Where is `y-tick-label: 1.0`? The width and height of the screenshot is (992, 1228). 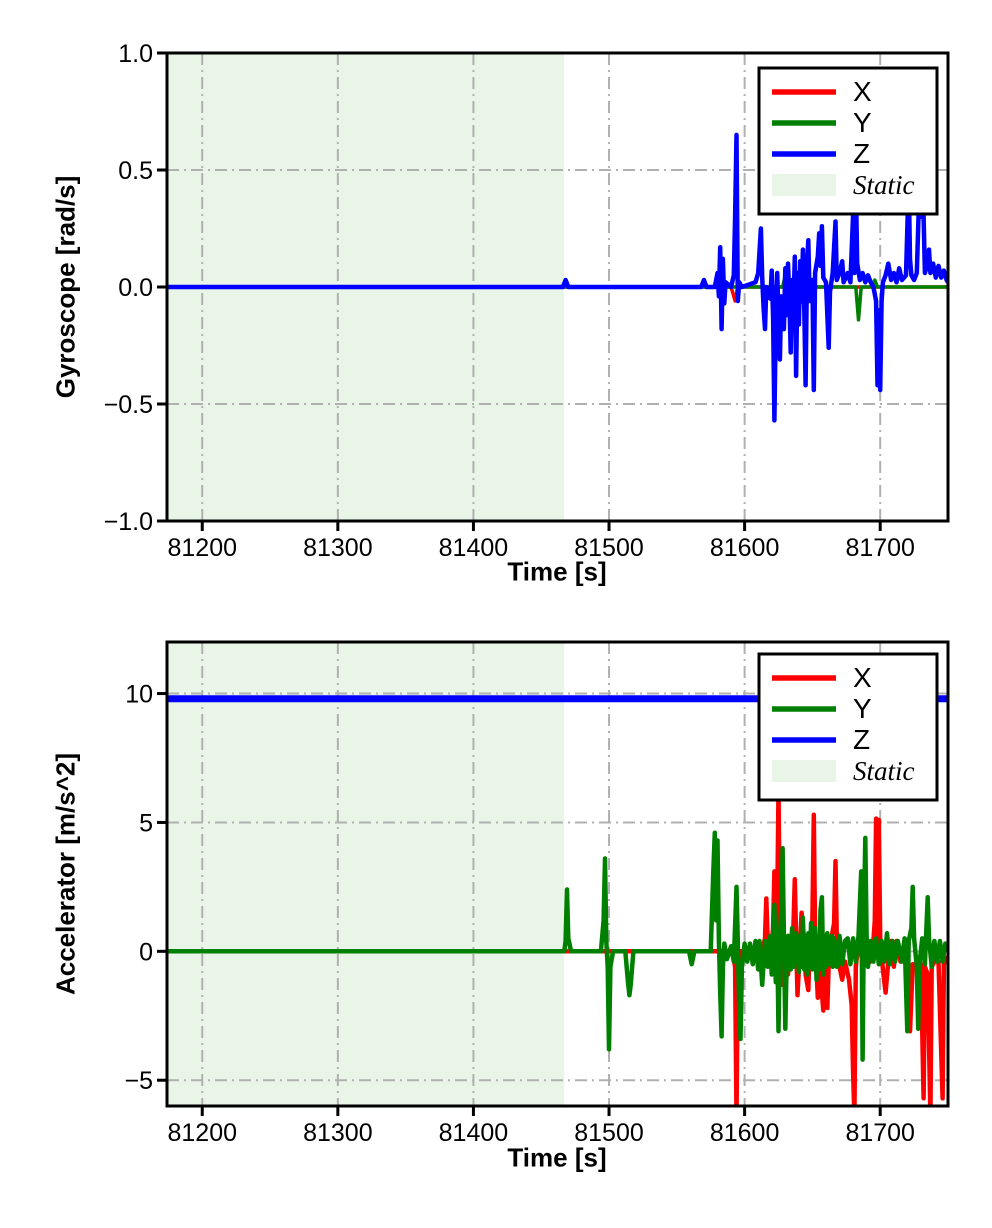 y-tick-label: 1.0 is located at coordinates (135, 54).